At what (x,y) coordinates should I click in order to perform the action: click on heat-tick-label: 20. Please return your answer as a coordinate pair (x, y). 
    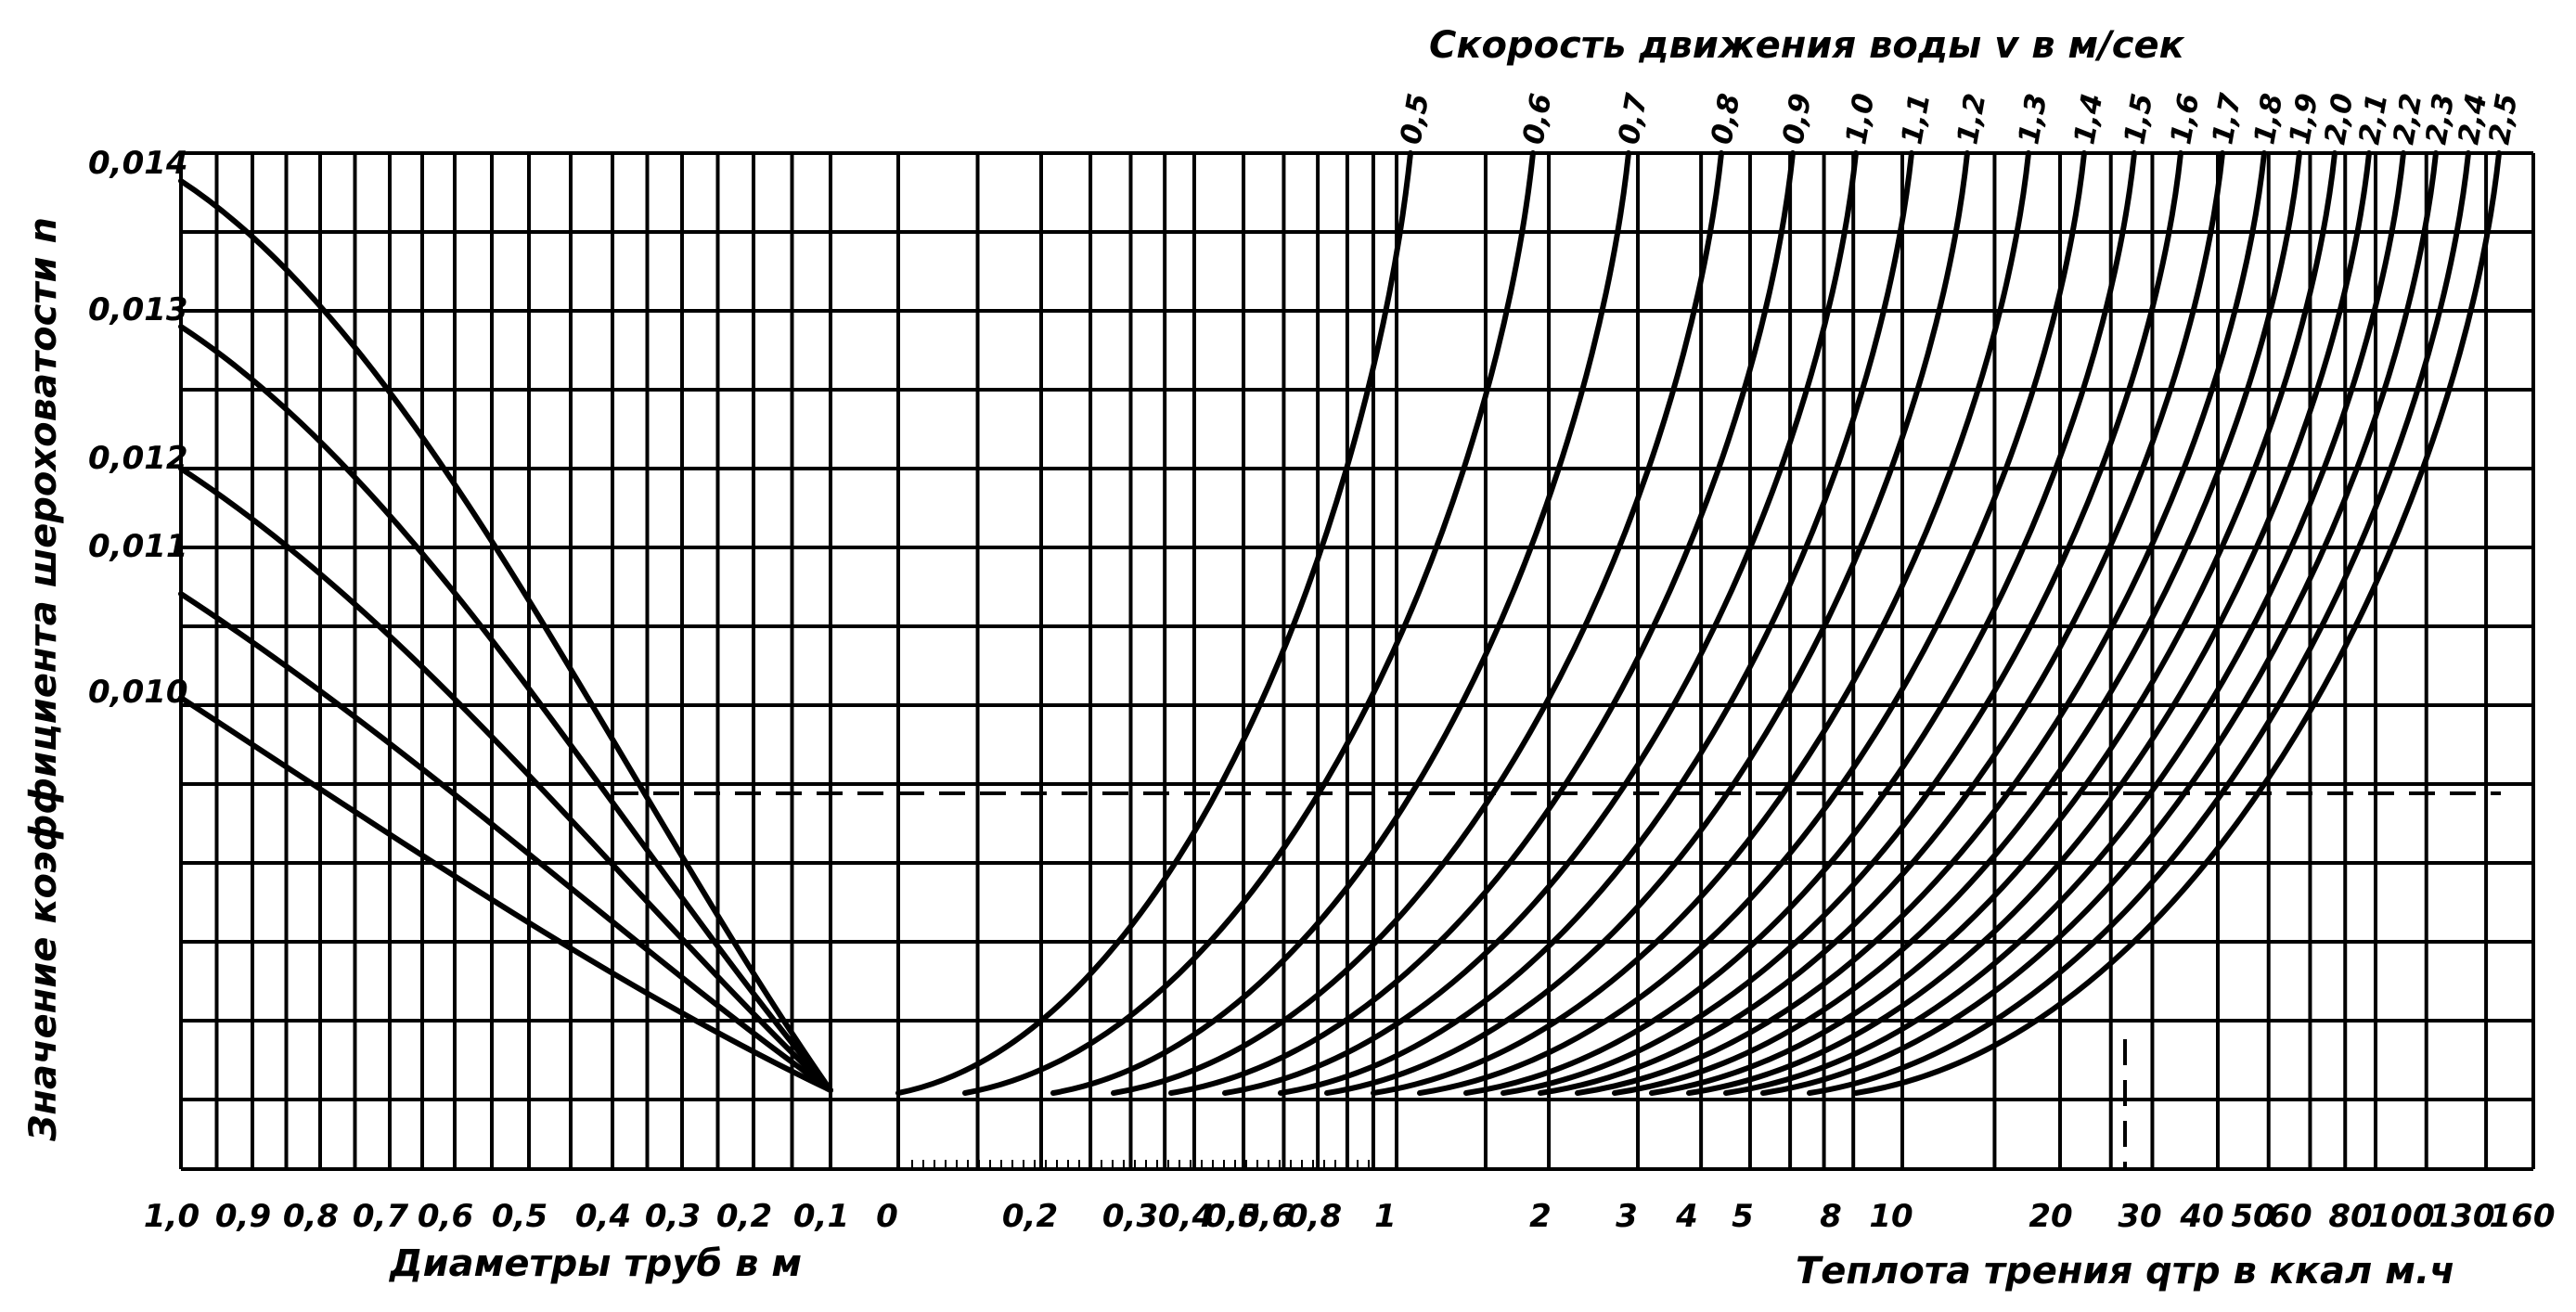
    Looking at the image, I should click on (2050, 1216).